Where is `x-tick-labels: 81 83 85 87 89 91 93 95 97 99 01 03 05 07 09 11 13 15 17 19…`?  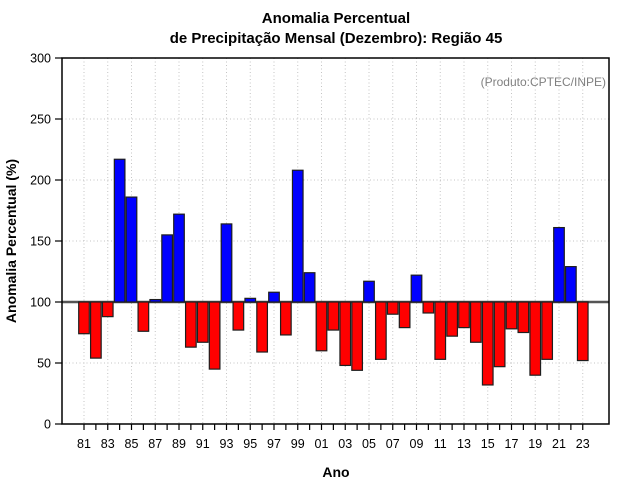 x-tick-labels: 81 83 85 87 89 91 93 95 97 99 01 03 05 07 09 11 13 15 17 19… is located at coordinates (333, 444).